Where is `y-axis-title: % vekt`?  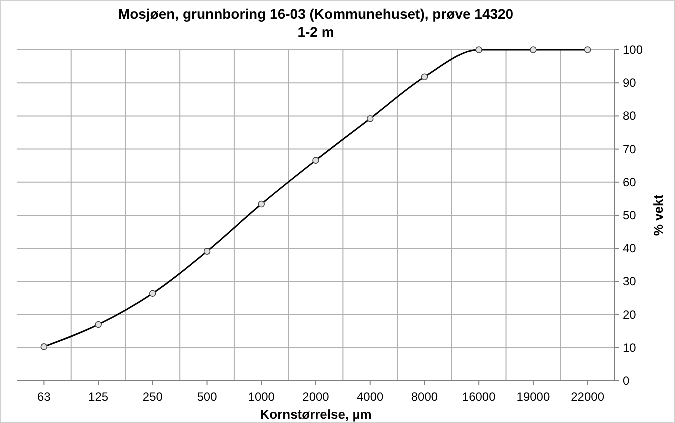
y-axis-title: % vekt is located at coordinates (658, 215).